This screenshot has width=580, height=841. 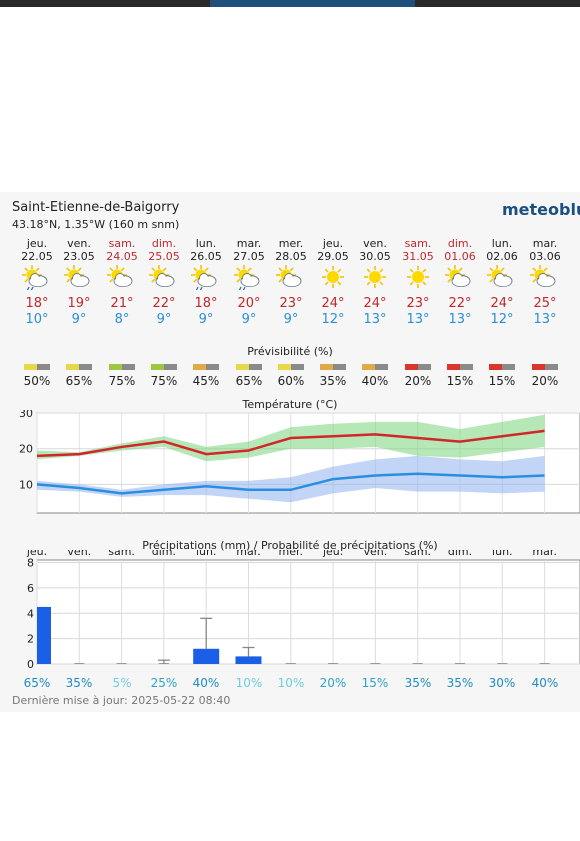 I want to click on temp-max: 20°, so click(x=249, y=303).